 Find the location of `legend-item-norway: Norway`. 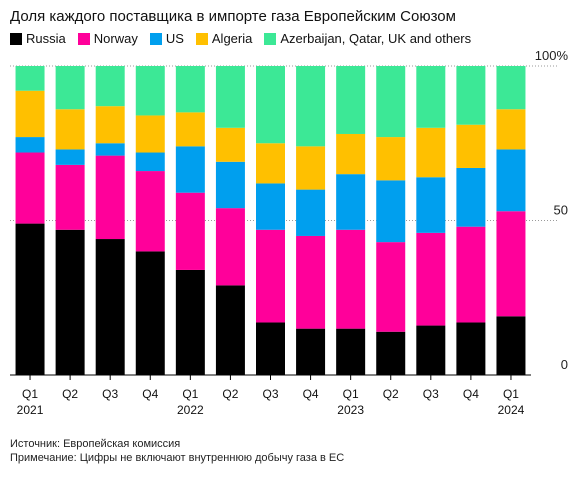

legend-item-norway: Norway is located at coordinates (107, 38).